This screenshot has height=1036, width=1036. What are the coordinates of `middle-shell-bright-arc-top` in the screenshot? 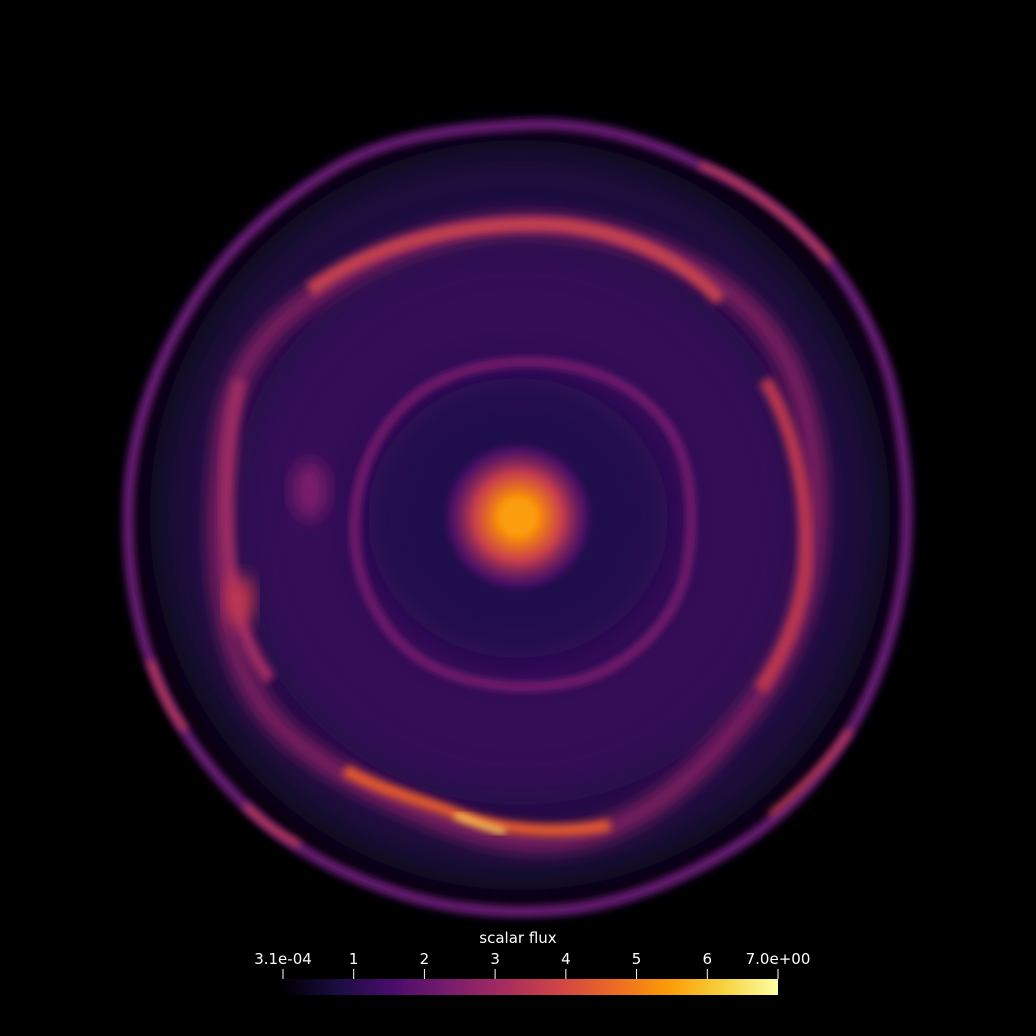 It's located at (515, 261).